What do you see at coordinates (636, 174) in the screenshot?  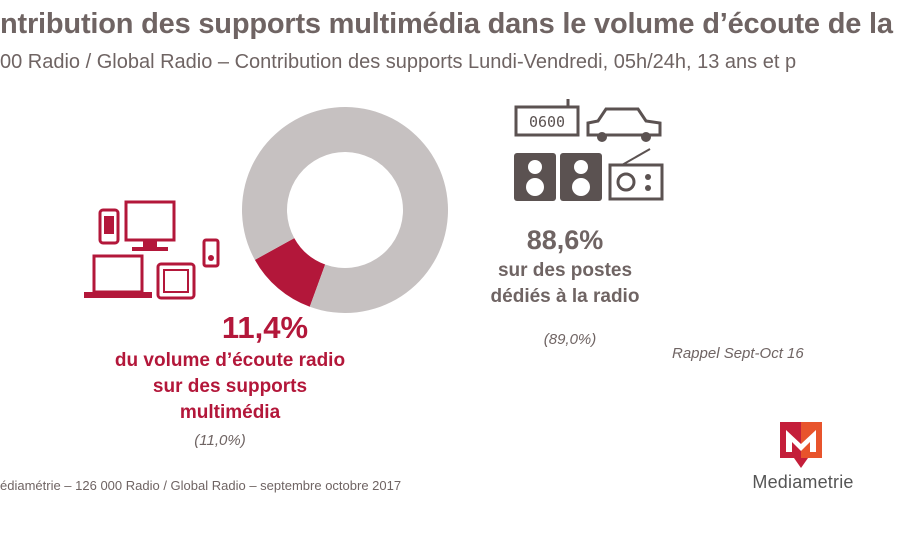 I see `transistor-radio-icon` at bounding box center [636, 174].